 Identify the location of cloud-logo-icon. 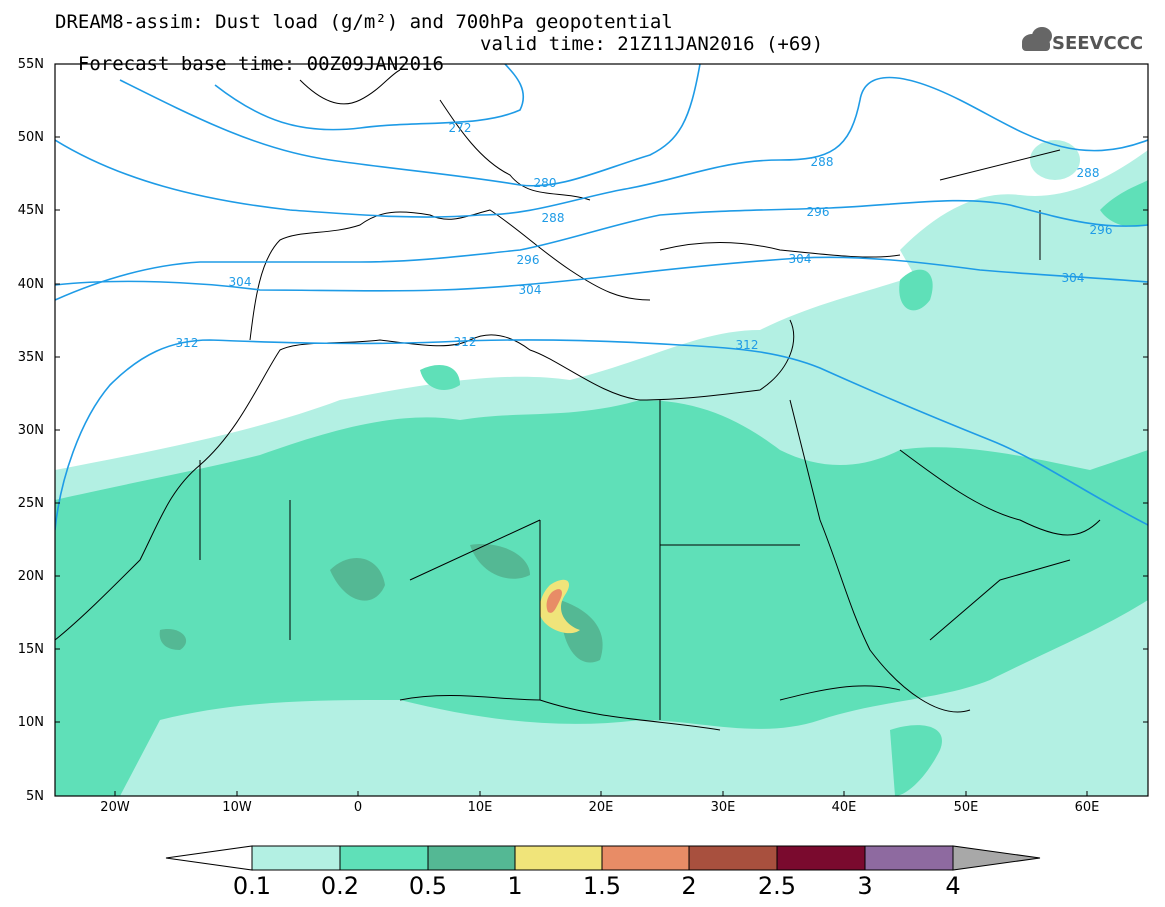
(1037, 39).